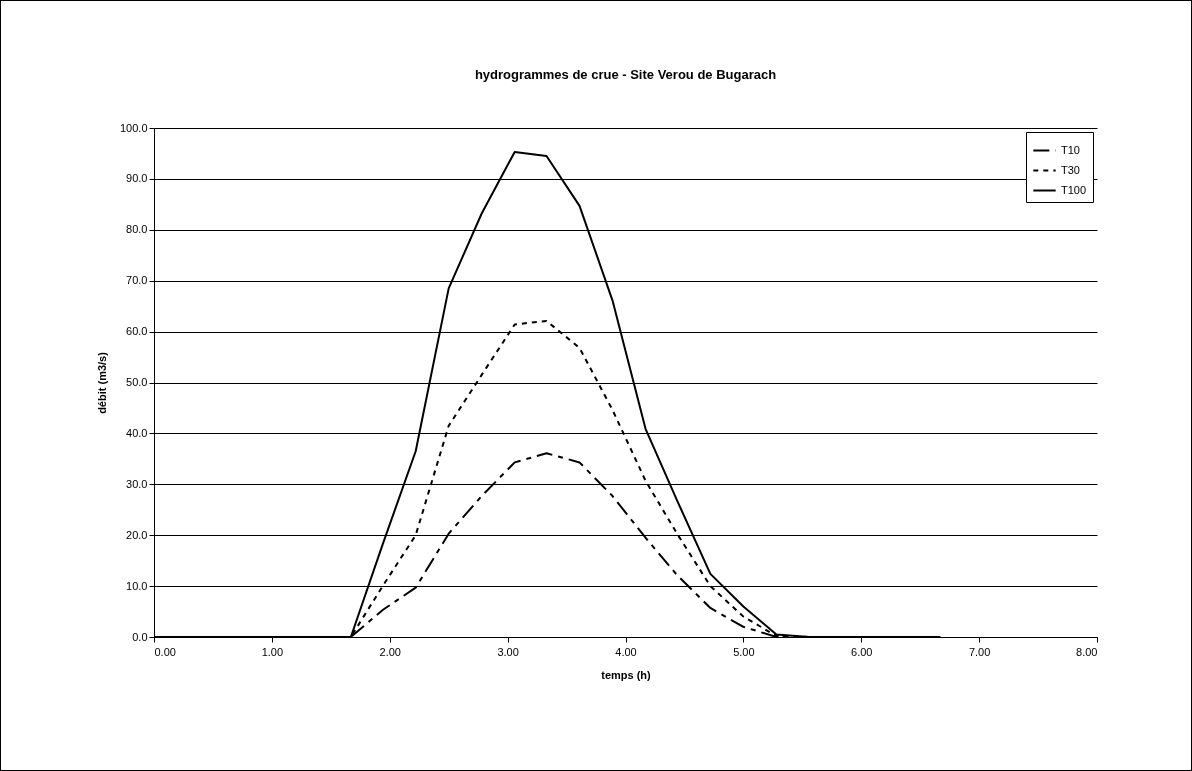 This screenshot has height=771, width=1192. What do you see at coordinates (133, 127) in the screenshot?
I see `y-tick-label: 100.0` at bounding box center [133, 127].